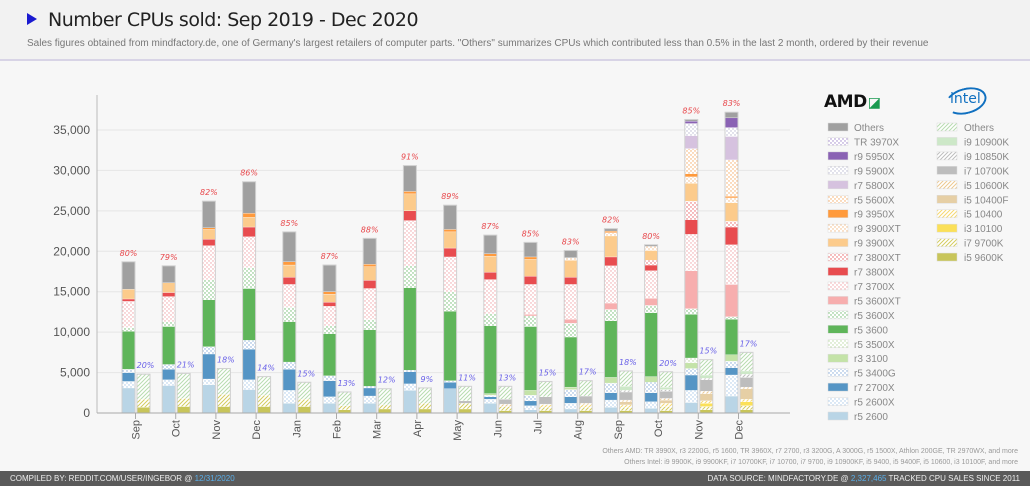 The width and height of the screenshot is (1030, 486). Describe the element at coordinates (71, 292) in the screenshot. I see `y-tick-label: 15,000` at that location.